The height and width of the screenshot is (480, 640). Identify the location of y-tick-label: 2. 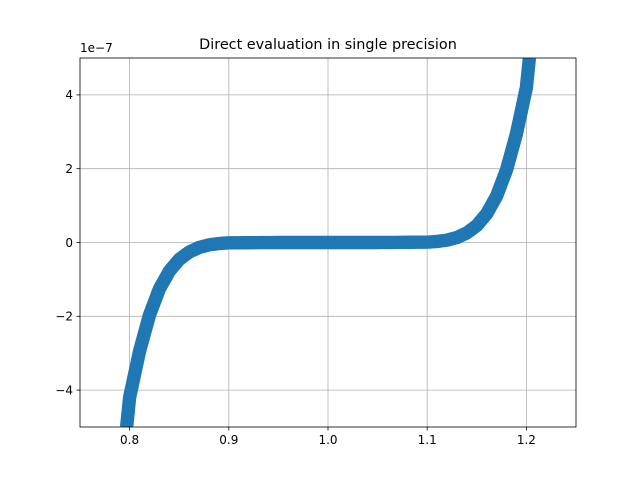
(69, 169).